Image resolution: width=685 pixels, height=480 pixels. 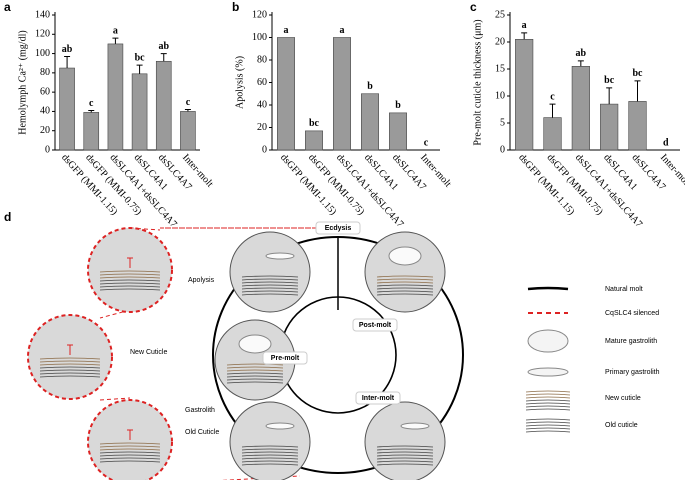 I want to click on y-tick-label: 5, so click(x=502, y=122).